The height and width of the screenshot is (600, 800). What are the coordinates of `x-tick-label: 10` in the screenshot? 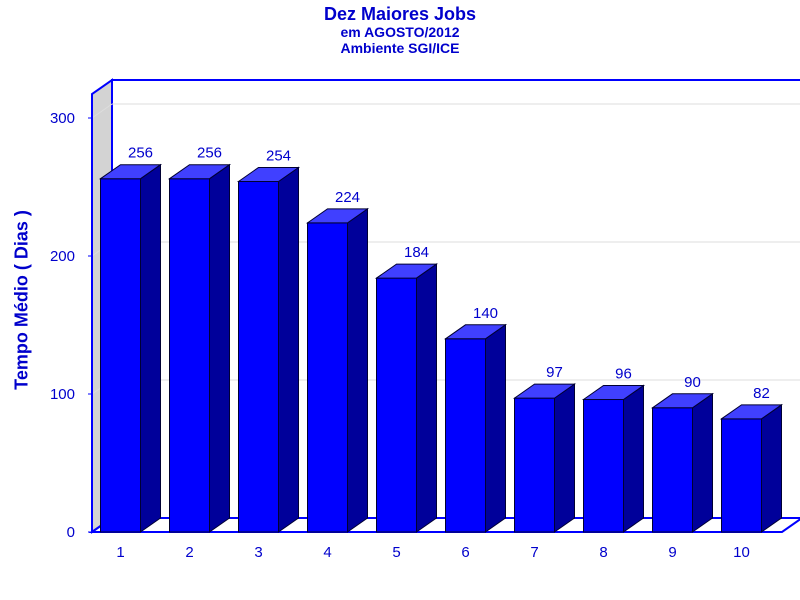 It's located at (741, 552).